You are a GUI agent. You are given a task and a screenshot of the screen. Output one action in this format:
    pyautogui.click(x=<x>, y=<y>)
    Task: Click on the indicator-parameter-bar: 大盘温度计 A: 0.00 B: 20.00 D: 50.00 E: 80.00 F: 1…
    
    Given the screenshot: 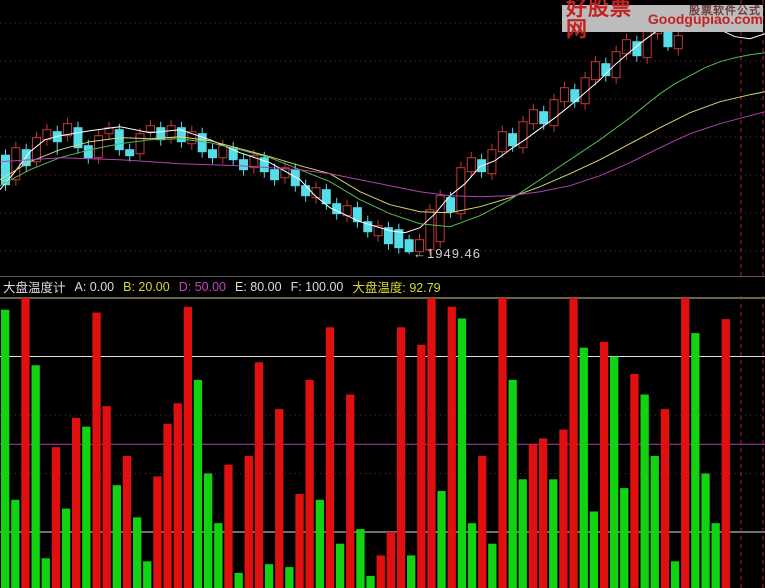 What is the action you would take?
    pyautogui.click(x=382, y=286)
    